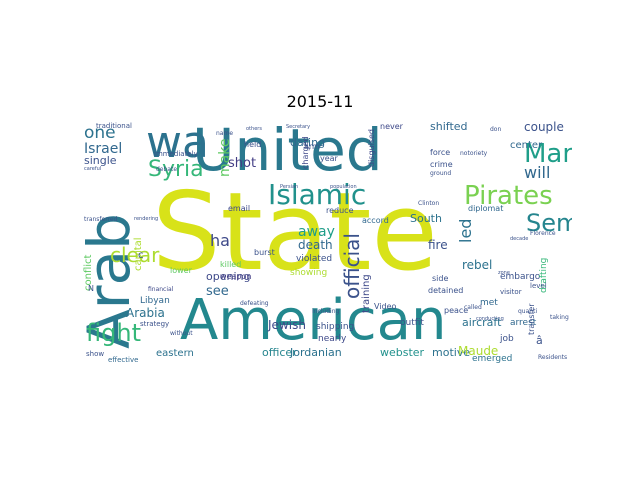 The image size is (640, 480). What do you see at coordinates (526, 145) in the screenshot?
I see `word-center: center` at bounding box center [526, 145].